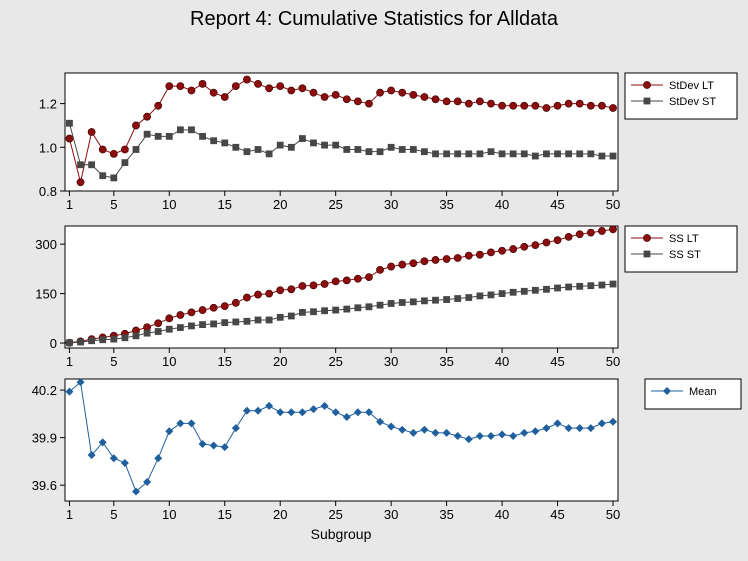 The width and height of the screenshot is (748, 561). What do you see at coordinates (502, 204) in the screenshot?
I see `x-tick-label: 40` at bounding box center [502, 204].